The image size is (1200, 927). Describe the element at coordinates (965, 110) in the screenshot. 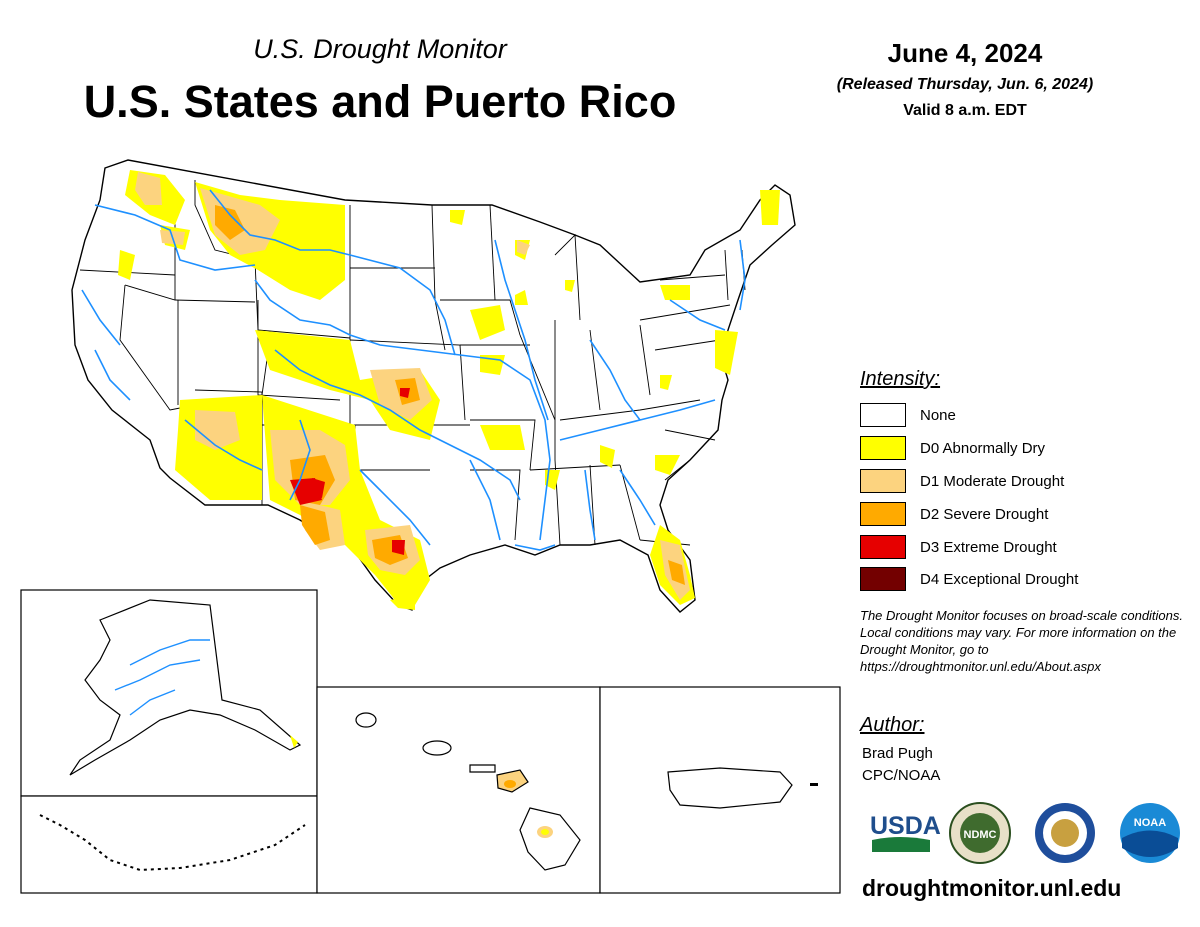

I see `valid-time: Valid 8 a.m. EDT` at that location.